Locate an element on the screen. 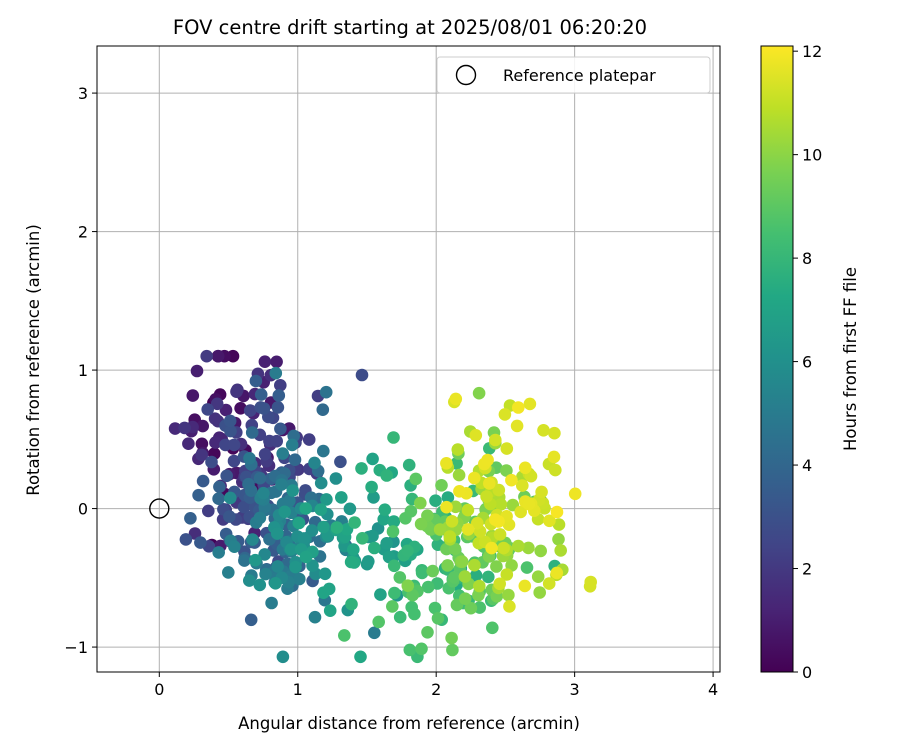 This screenshot has width=900, height=750. colorbar-tick-label: 2 is located at coordinates (807, 569).